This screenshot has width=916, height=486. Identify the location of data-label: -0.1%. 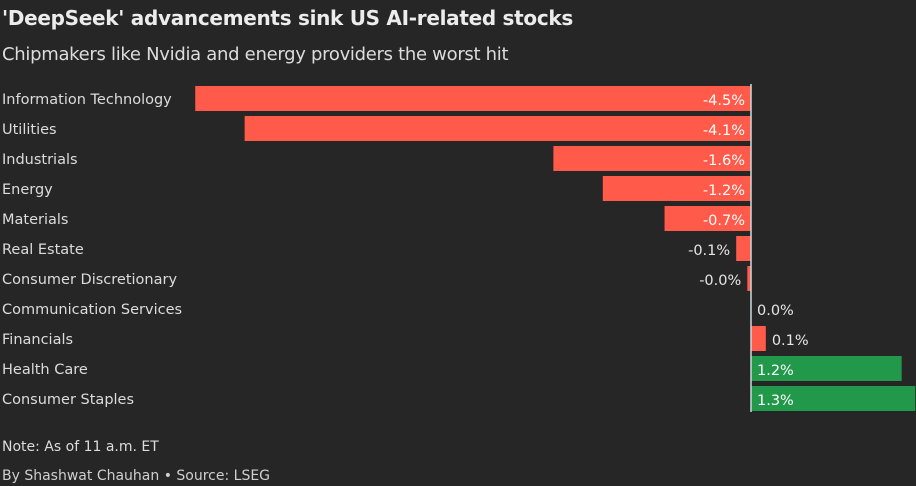
(709, 251).